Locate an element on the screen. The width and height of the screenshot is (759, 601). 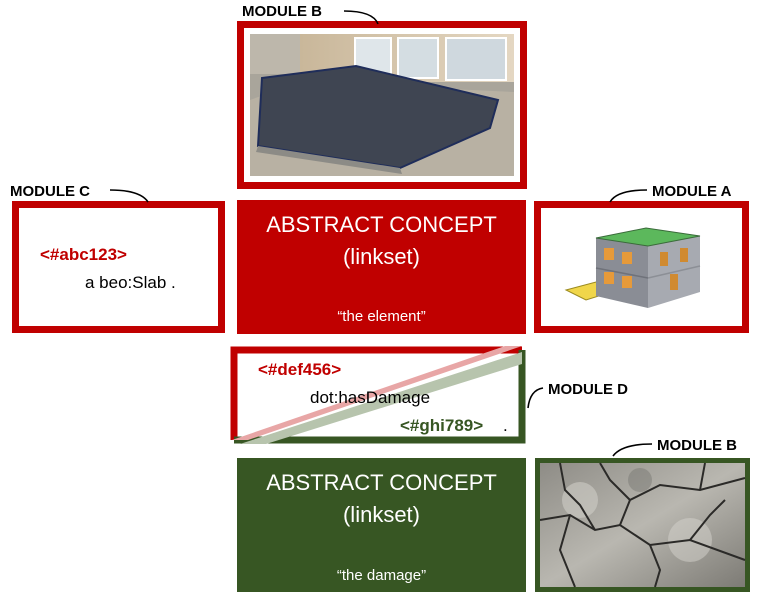
module-d-subject: <#def456> is located at coordinates (299, 369).